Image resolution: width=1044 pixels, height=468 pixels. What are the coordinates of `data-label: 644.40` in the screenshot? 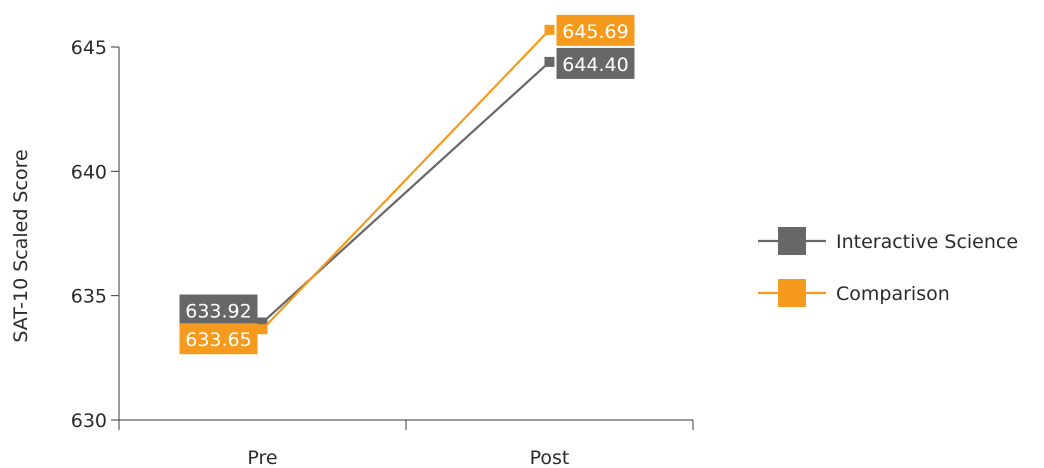 It's located at (595, 65).